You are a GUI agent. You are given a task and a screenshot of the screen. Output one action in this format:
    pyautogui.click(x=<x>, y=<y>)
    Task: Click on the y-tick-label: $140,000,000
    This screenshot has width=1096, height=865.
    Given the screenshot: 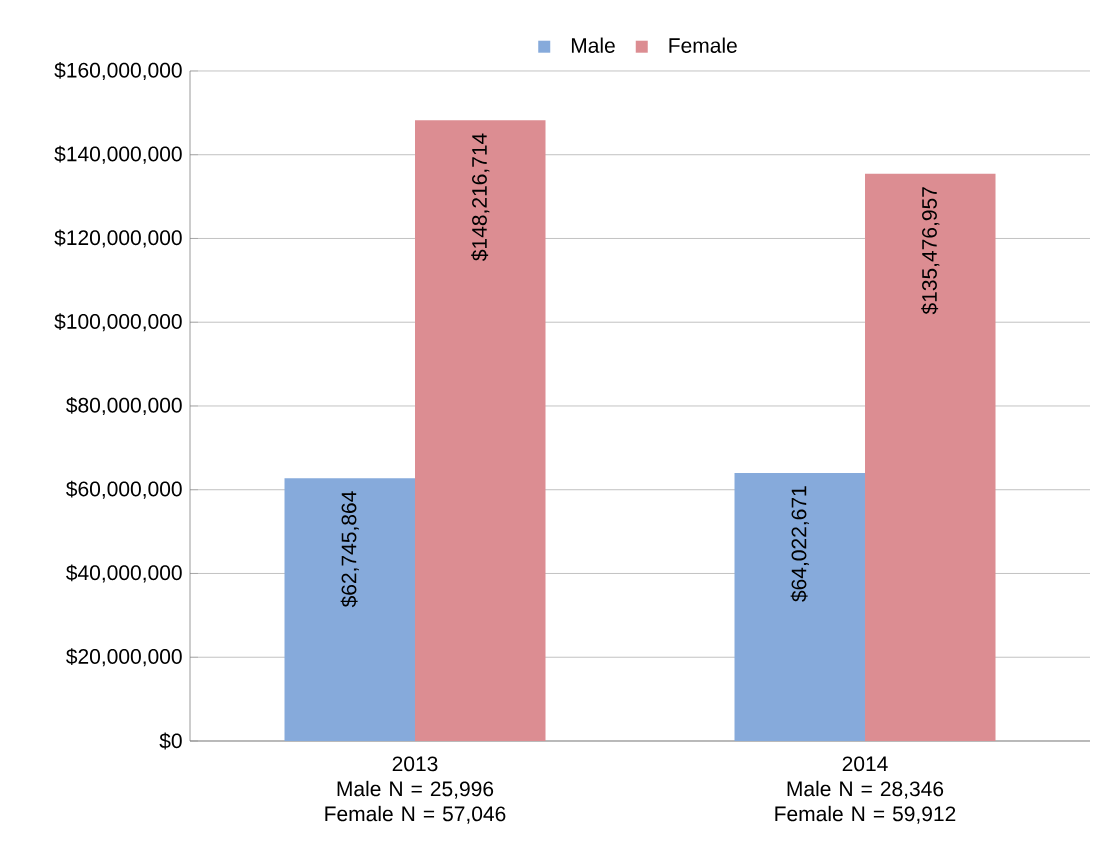 What is the action you would take?
    pyautogui.click(x=118, y=154)
    